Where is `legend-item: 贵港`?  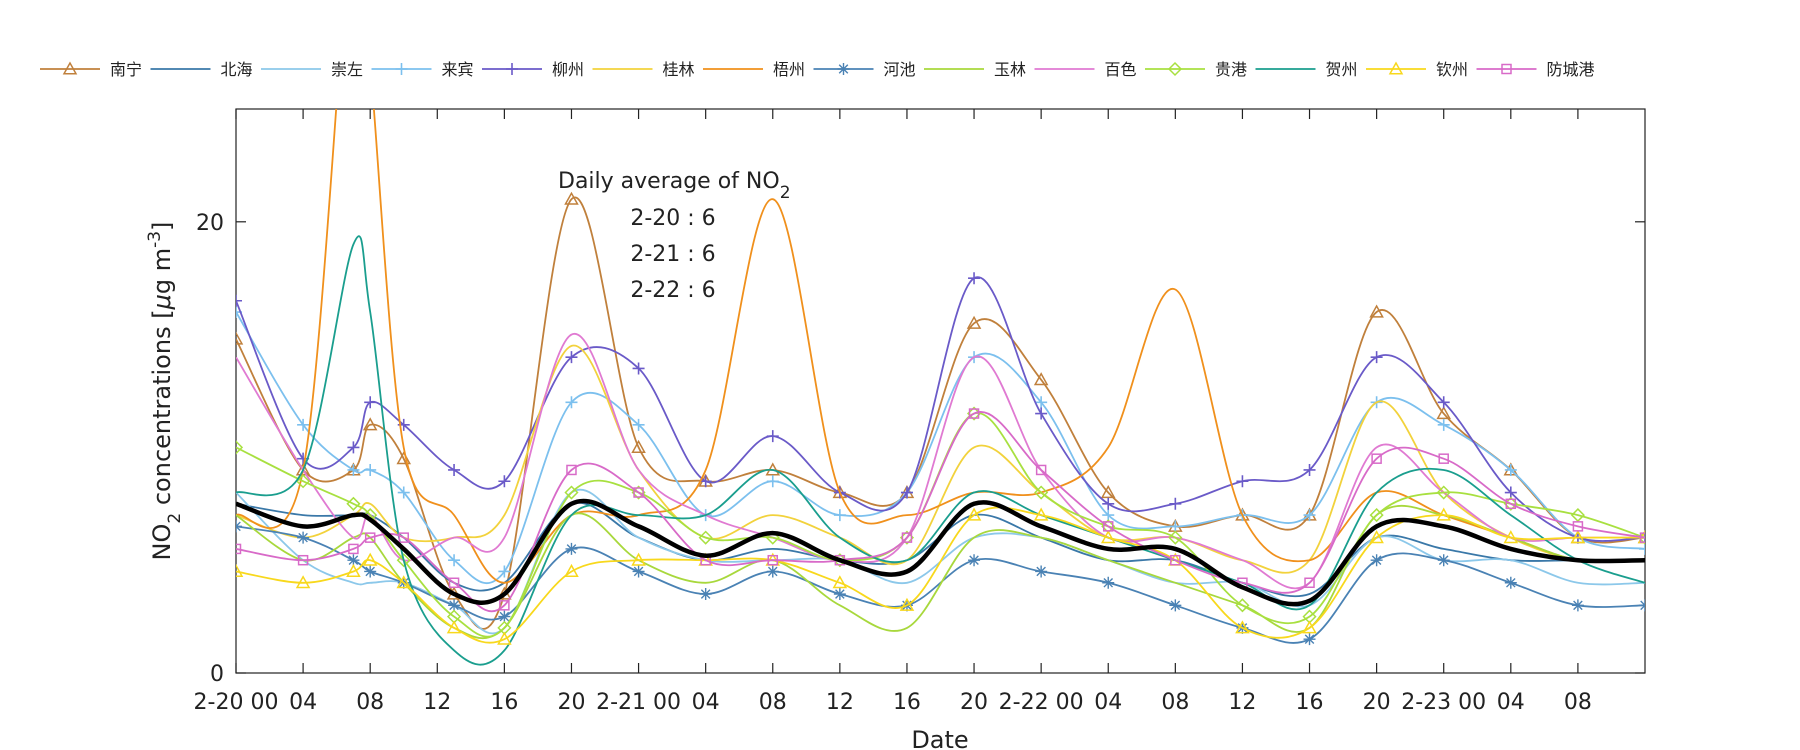 legend-item: 贵港 is located at coordinates (1196, 69).